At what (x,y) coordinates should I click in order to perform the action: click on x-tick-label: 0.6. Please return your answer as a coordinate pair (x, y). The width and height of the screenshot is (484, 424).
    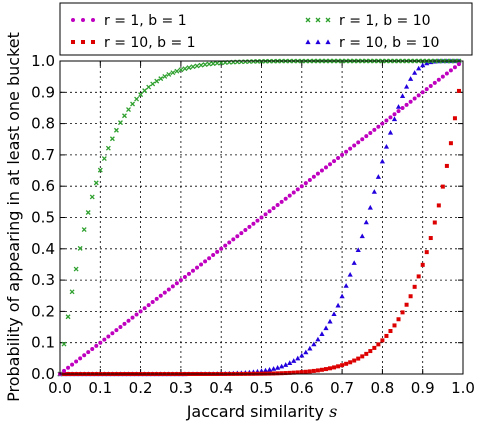
    Looking at the image, I should click on (302, 388).